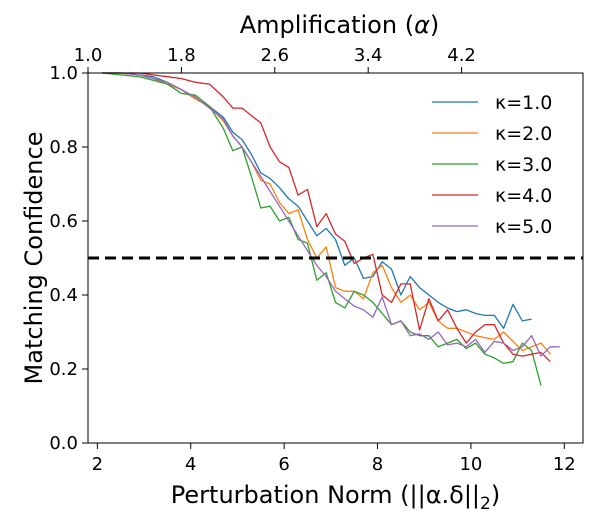  I want to click on x-tick-label: 6, so click(283, 464).